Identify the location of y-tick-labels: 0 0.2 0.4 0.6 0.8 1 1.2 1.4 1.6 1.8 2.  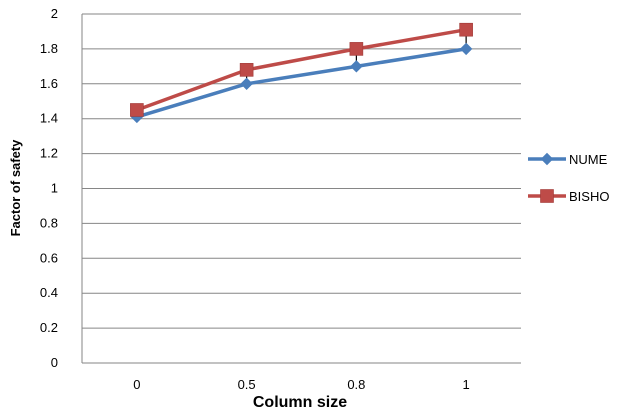
(49, 188).